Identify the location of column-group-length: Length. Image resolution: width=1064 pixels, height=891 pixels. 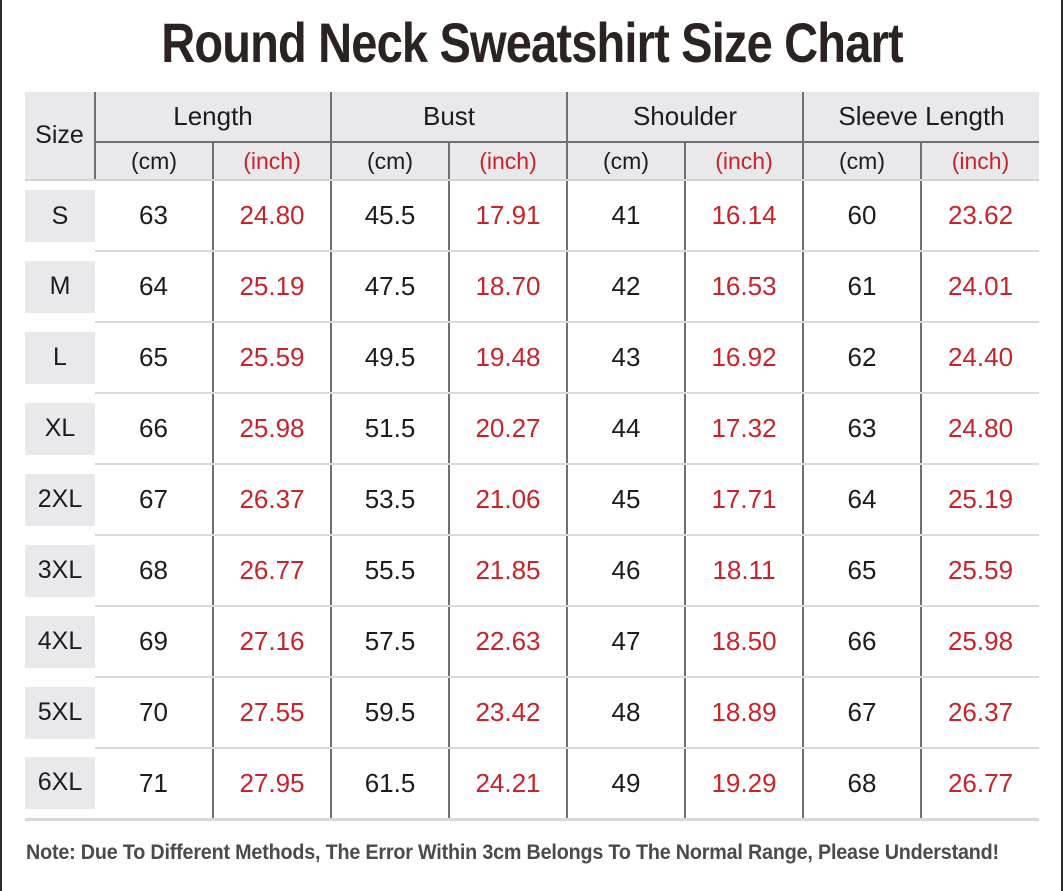
(213, 117).